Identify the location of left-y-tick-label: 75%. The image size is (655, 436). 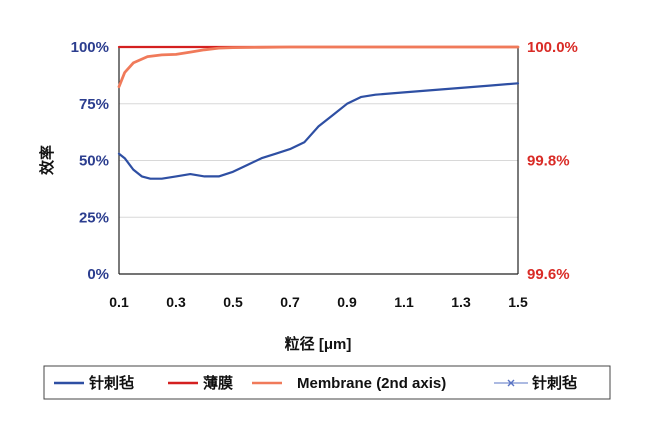
(94, 104).